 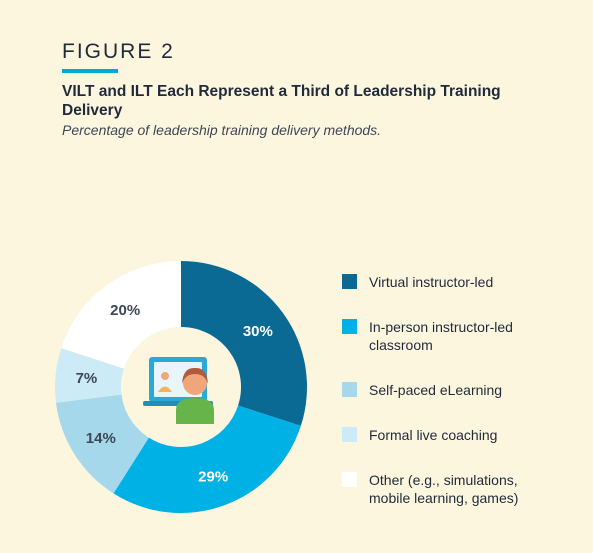 What do you see at coordinates (441, 336) in the screenshot?
I see `legend-label: In-person instructor-led classroom` at bounding box center [441, 336].